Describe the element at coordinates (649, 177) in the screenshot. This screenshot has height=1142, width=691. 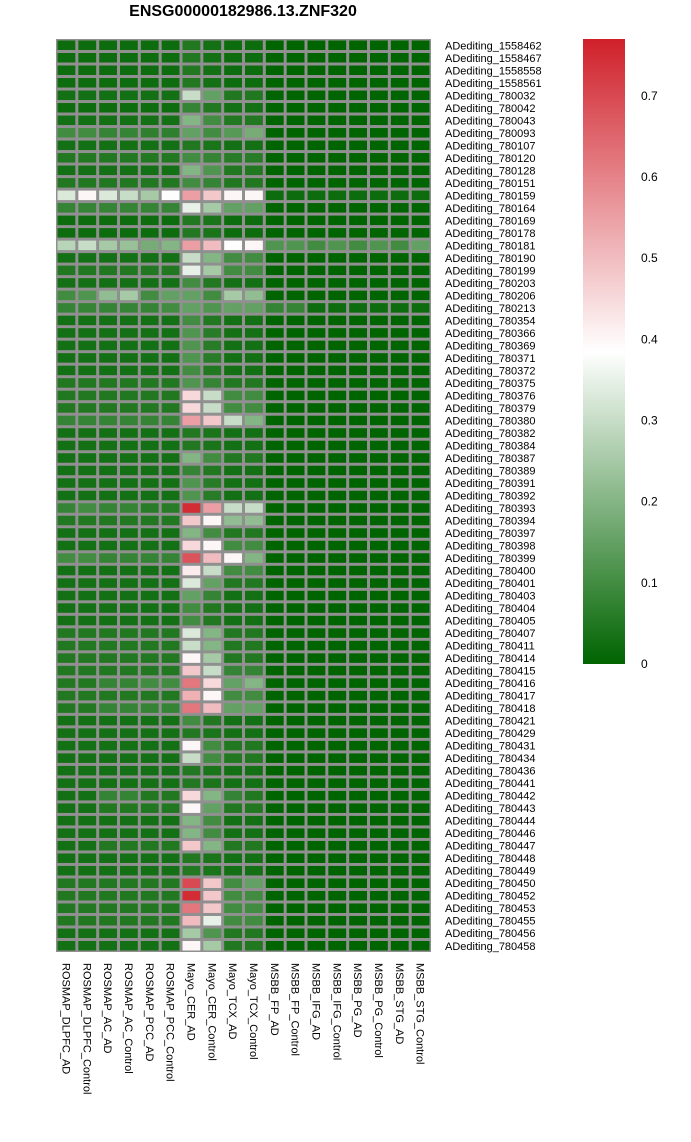
I see `legend-tick-label: 0.6` at that location.